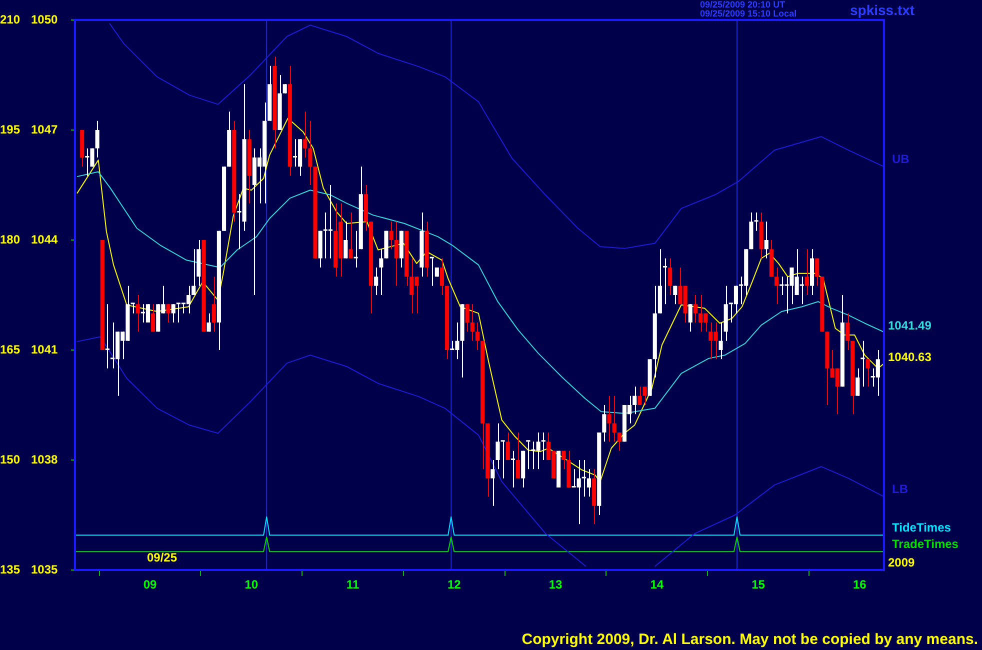 Image resolution: width=982 pixels, height=650 pixels. I want to click on x-tick-label: 14, so click(657, 585).